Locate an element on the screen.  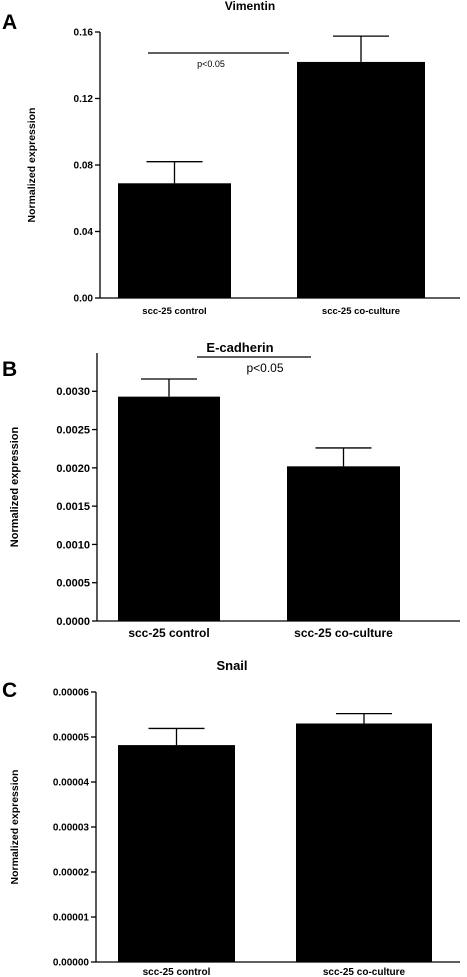
panel-b-y-tick-label: 0.0005 is located at coordinates (73, 584).